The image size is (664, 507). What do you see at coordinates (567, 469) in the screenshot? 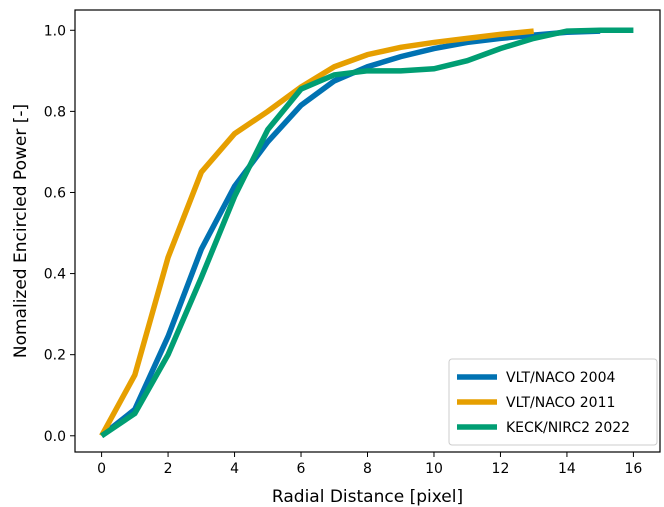
I see `x-tick-label: 14` at bounding box center [567, 469].